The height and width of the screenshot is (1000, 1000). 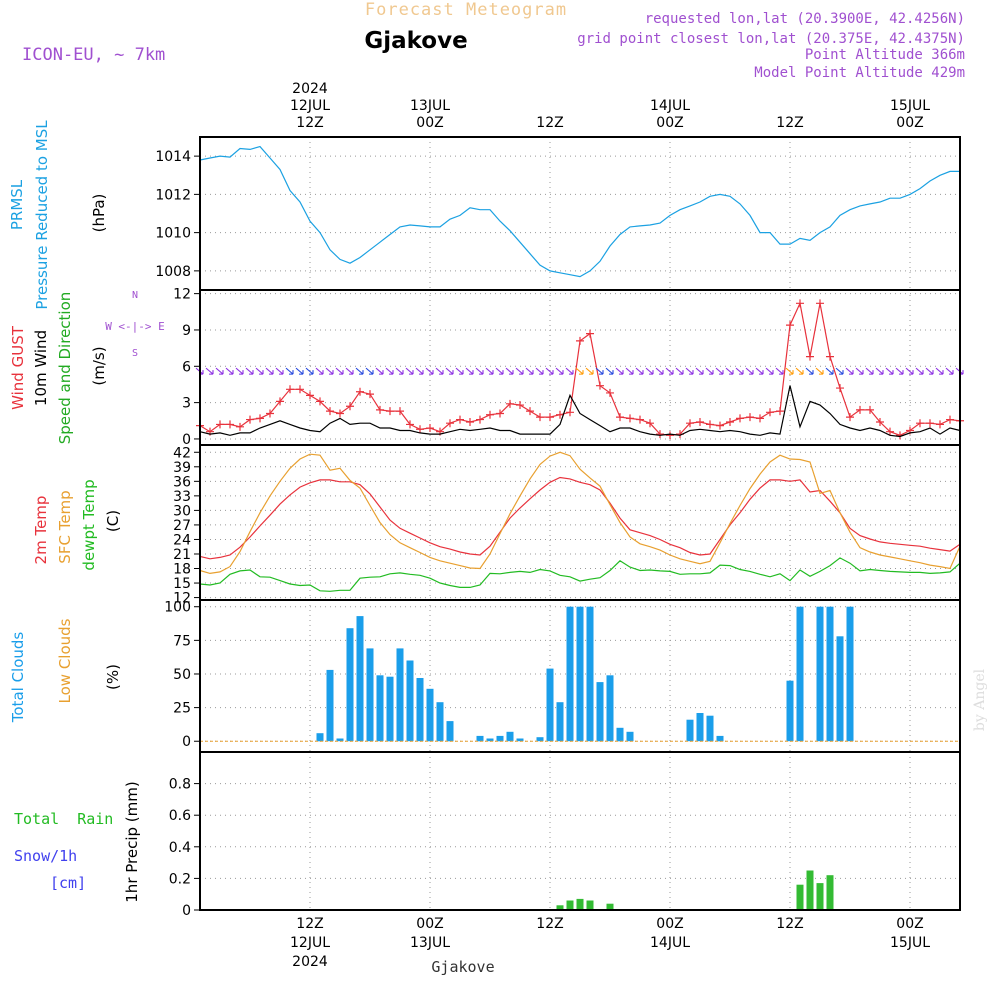 I want to click on temperature-ytick-label: 42, so click(x=182, y=453).